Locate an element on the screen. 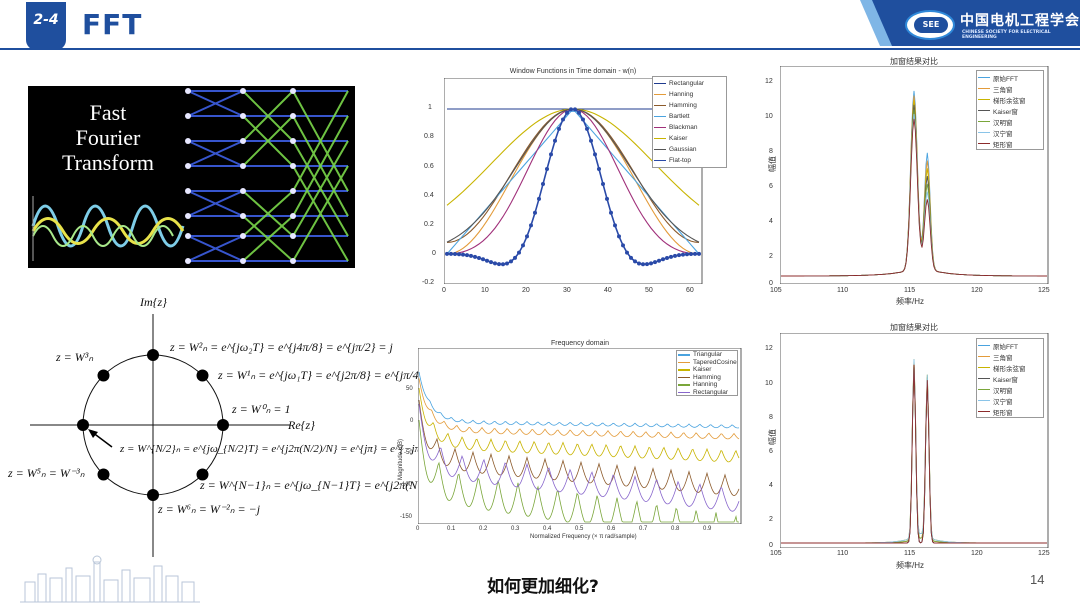 Image resolution: width=1080 pixels, height=608 pixels. c2-xtick: 120 is located at coordinates (977, 553).